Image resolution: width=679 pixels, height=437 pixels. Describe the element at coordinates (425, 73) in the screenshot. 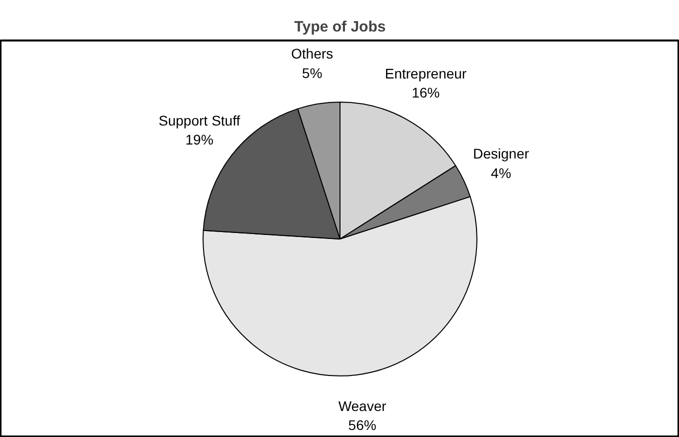

I see `slice-label: Entrepreneur` at that location.